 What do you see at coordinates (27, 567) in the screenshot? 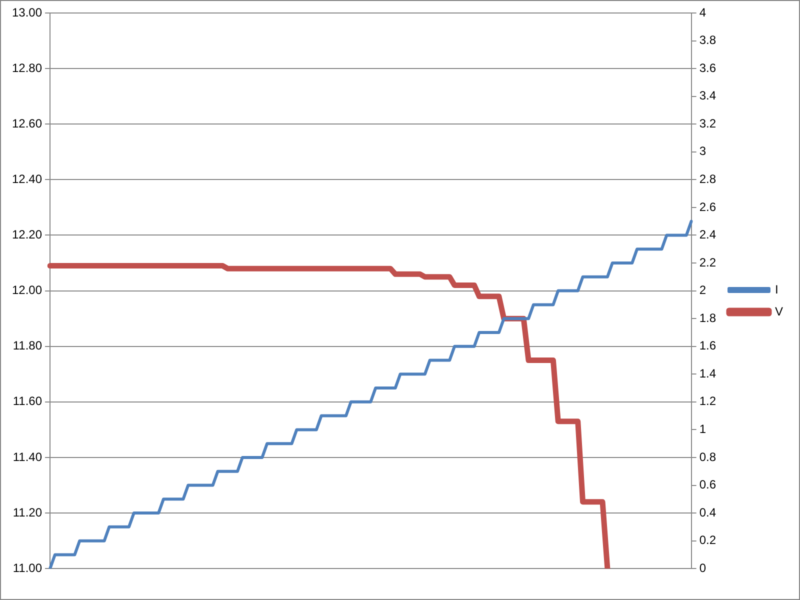
I see `y-tick-label: 11.00` at bounding box center [27, 567].